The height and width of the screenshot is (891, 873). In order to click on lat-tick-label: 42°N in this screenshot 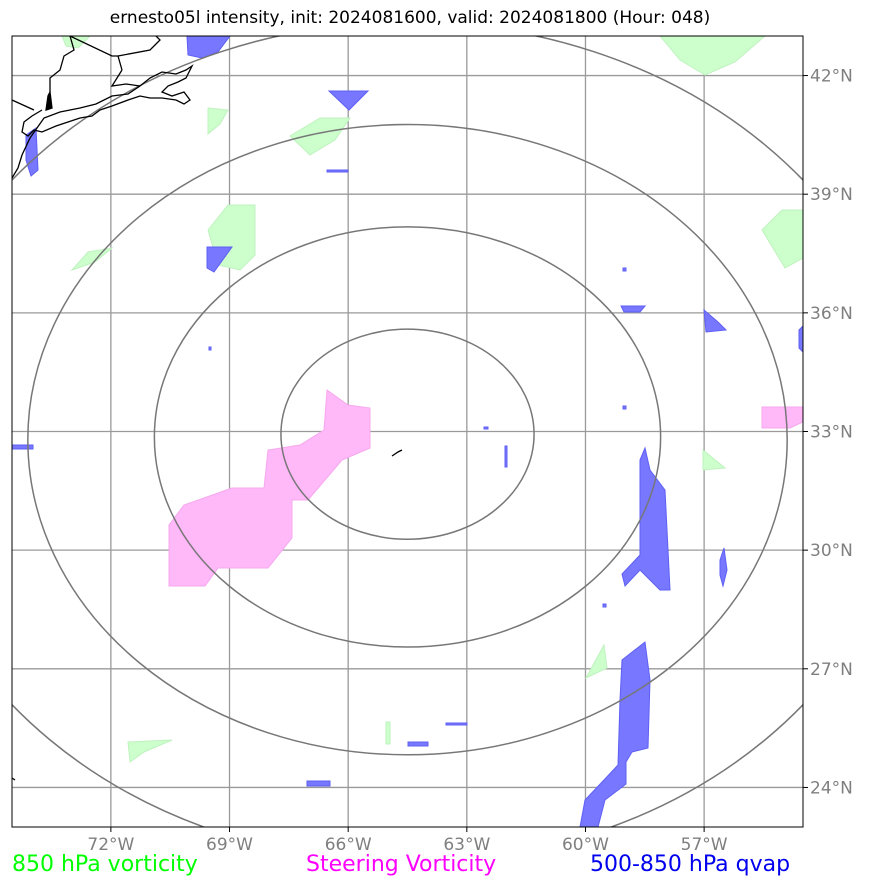, I will do `click(831, 77)`.